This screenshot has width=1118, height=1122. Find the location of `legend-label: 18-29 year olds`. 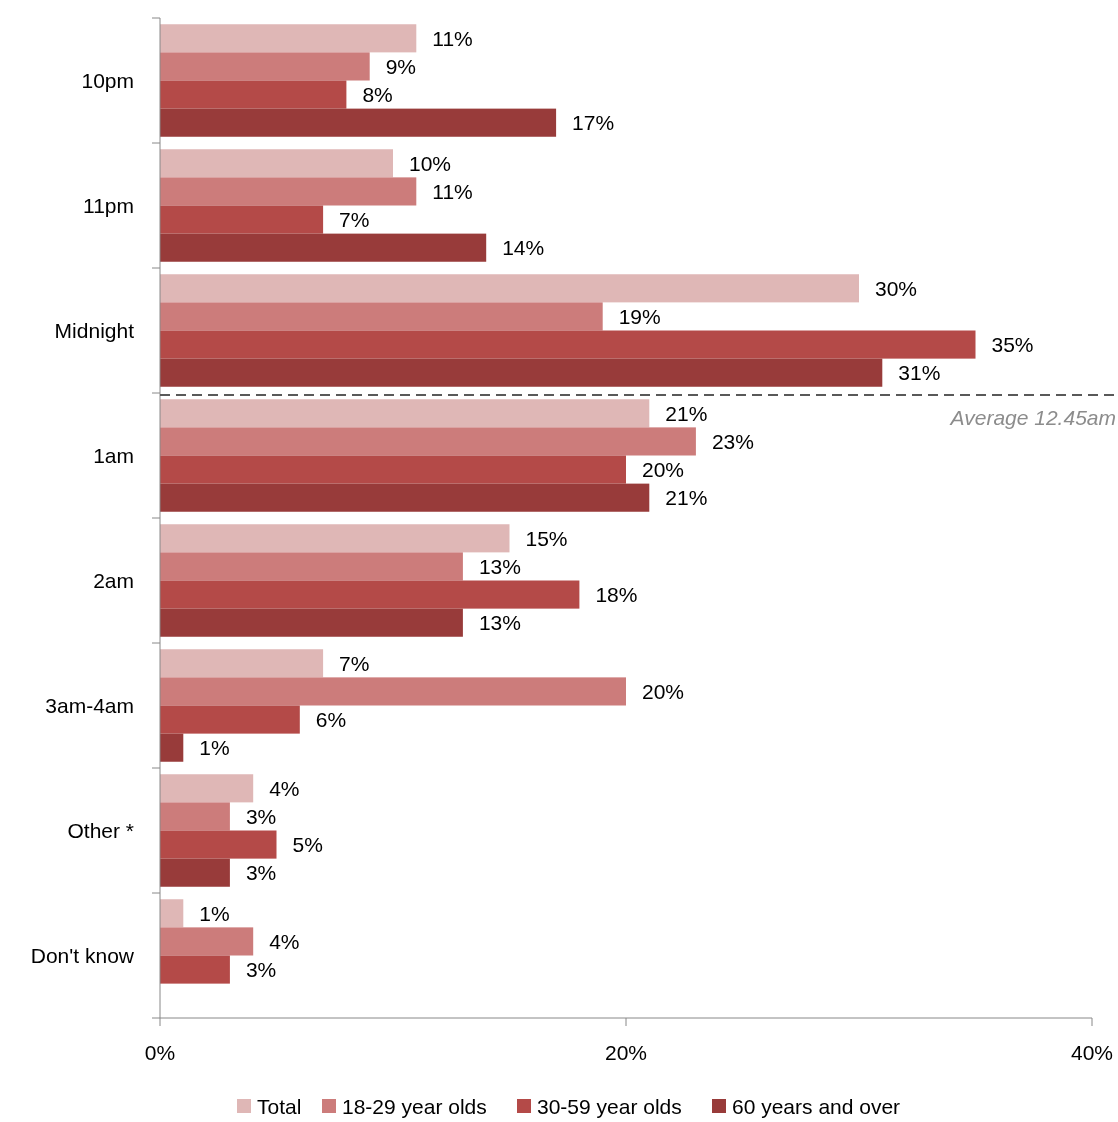

legend-label: 18-29 year olds is located at coordinates (414, 1106).